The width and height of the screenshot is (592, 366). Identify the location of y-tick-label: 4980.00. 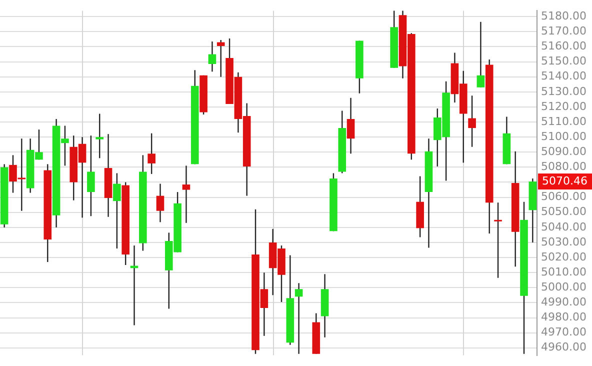
(563, 317).